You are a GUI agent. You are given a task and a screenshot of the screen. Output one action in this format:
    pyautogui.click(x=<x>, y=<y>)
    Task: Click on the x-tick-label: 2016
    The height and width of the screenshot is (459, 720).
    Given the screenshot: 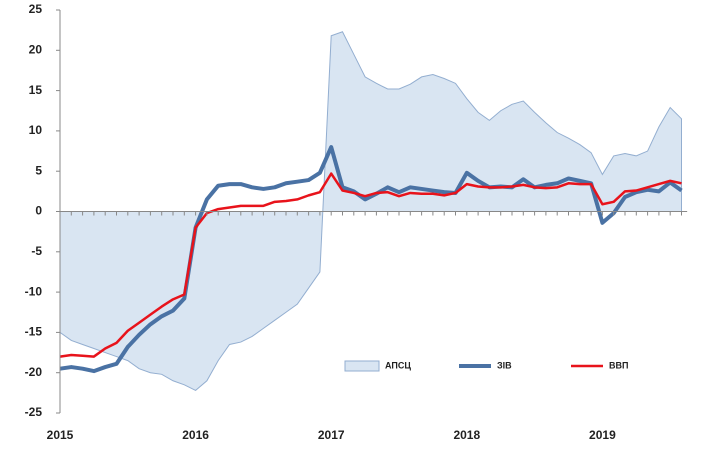 What is the action you would take?
    pyautogui.click(x=195, y=435)
    